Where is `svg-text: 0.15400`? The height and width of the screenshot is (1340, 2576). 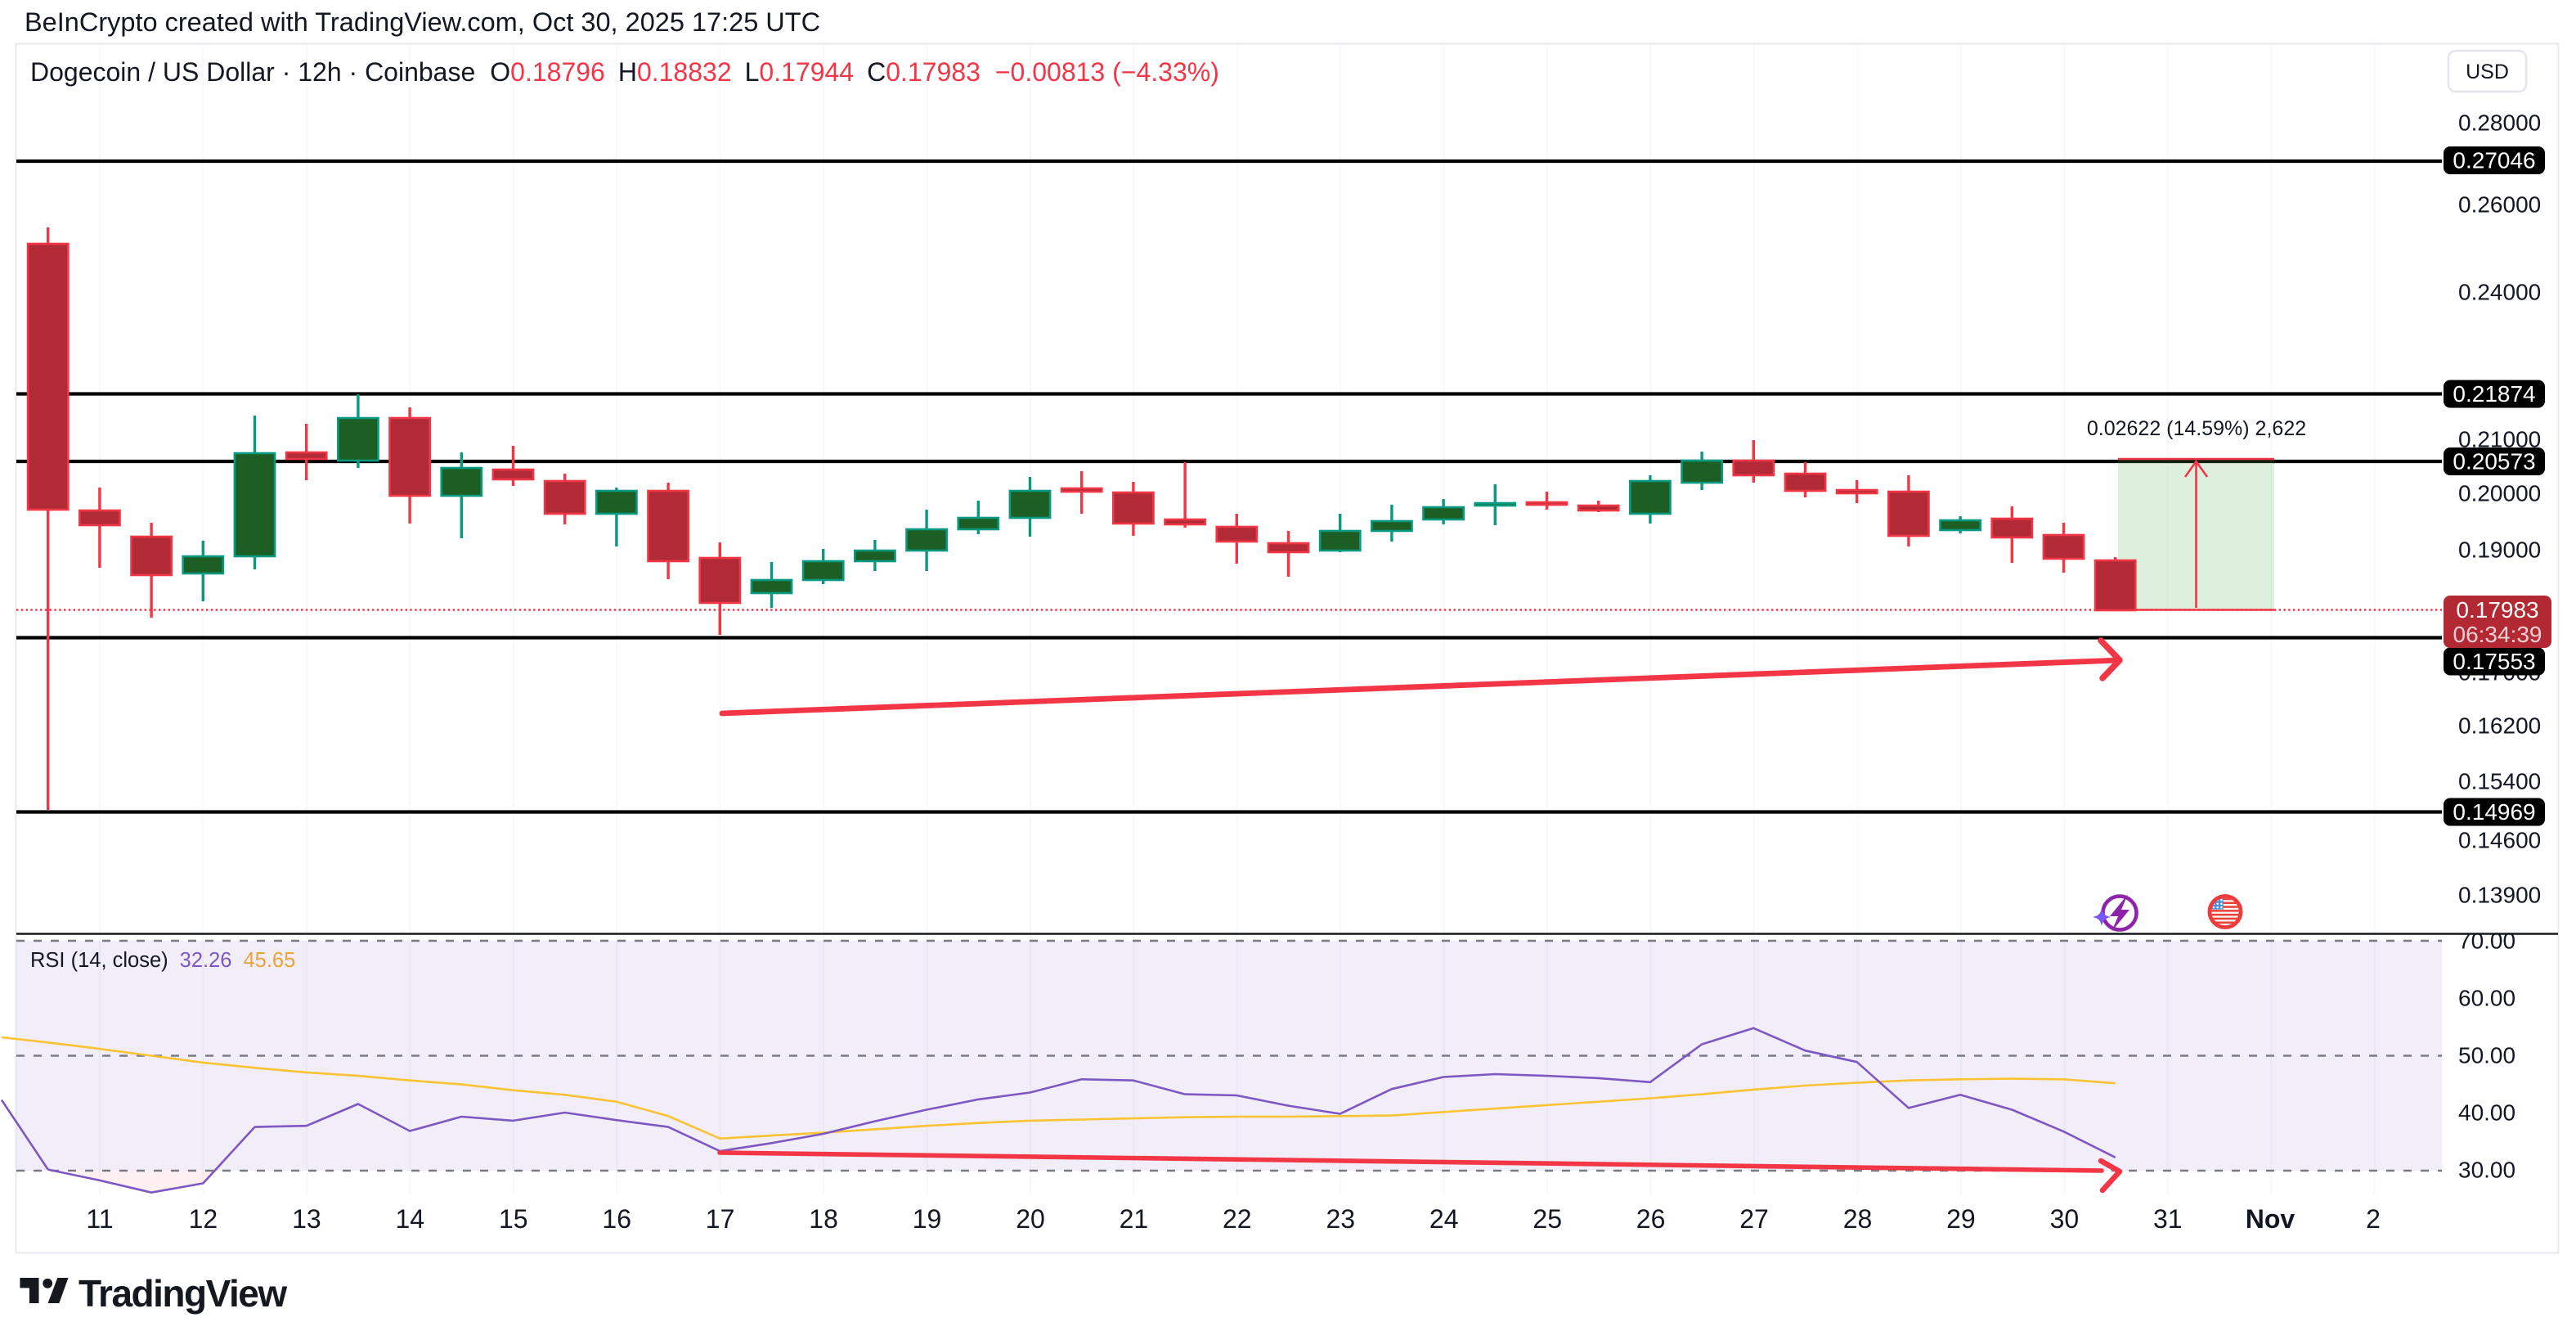 svg-text: 0.15400 is located at coordinates (2499, 781).